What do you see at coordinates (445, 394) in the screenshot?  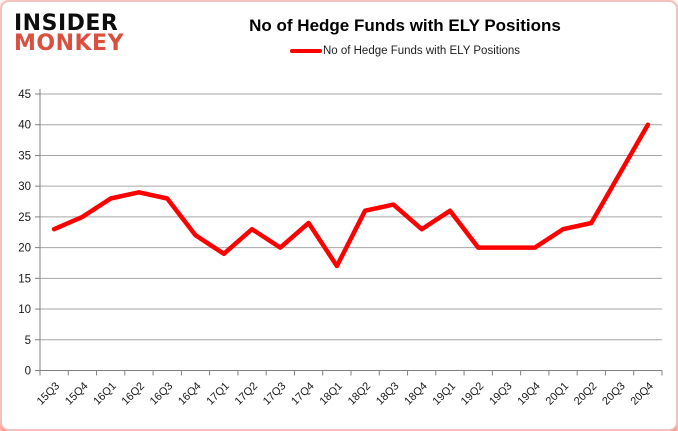 I see `x-tick-label: 19Q1` at bounding box center [445, 394].